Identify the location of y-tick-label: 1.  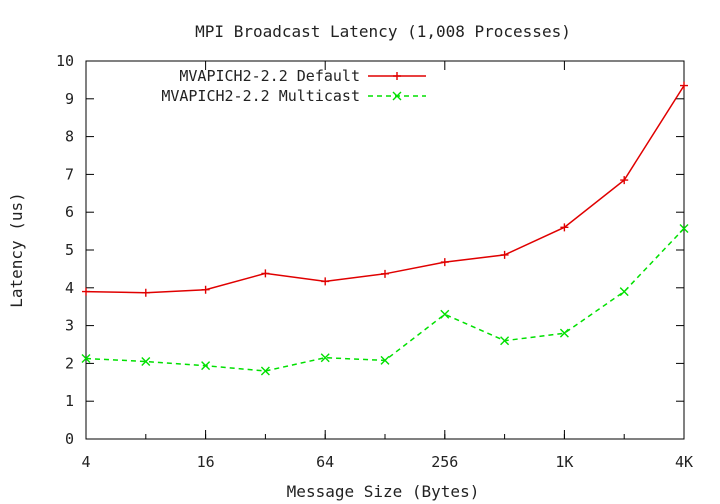
(69, 401).